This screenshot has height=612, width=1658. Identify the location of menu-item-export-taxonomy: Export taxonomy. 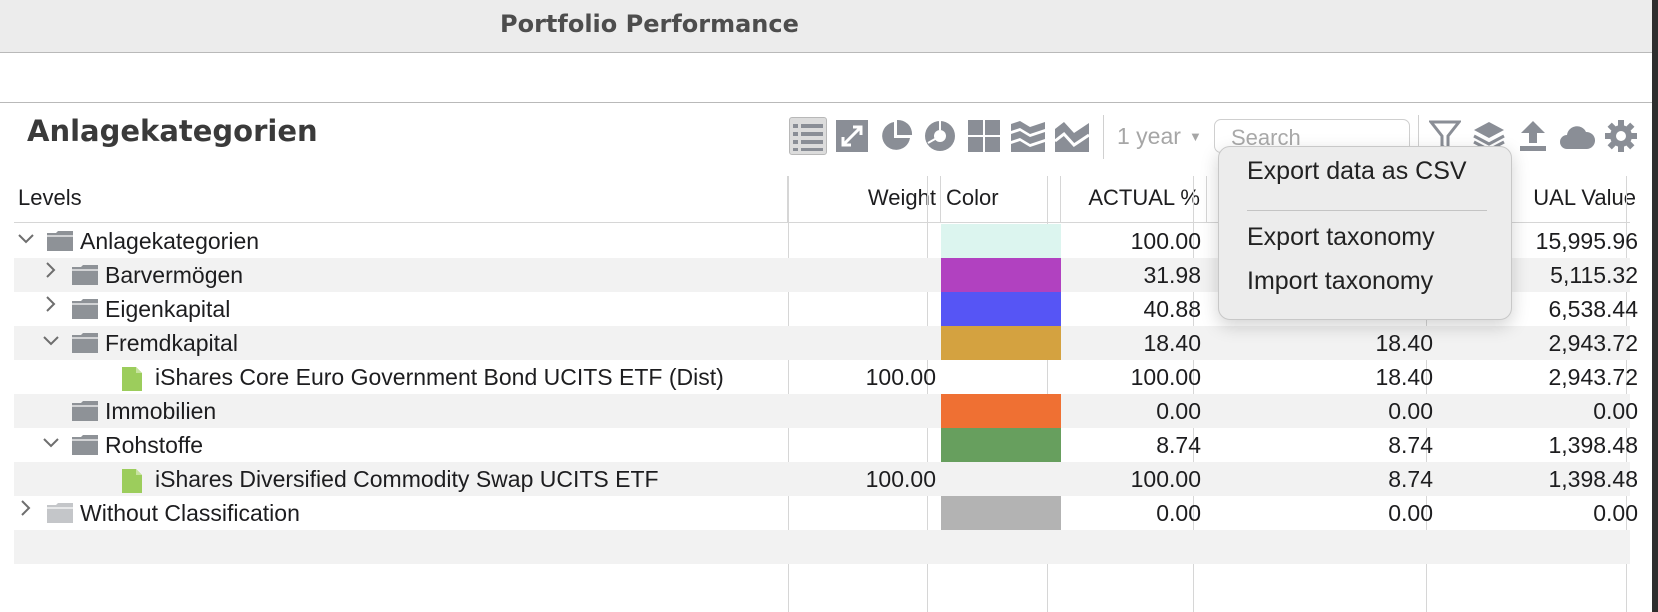
(1341, 237).